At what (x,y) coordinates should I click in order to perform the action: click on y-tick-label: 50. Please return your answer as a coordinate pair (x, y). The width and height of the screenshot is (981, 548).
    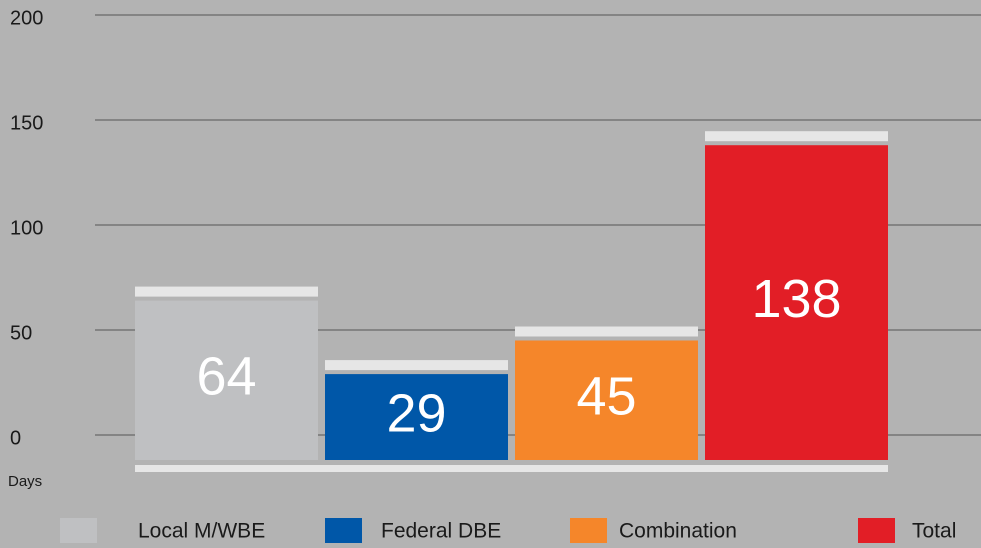
    Looking at the image, I should click on (21, 333).